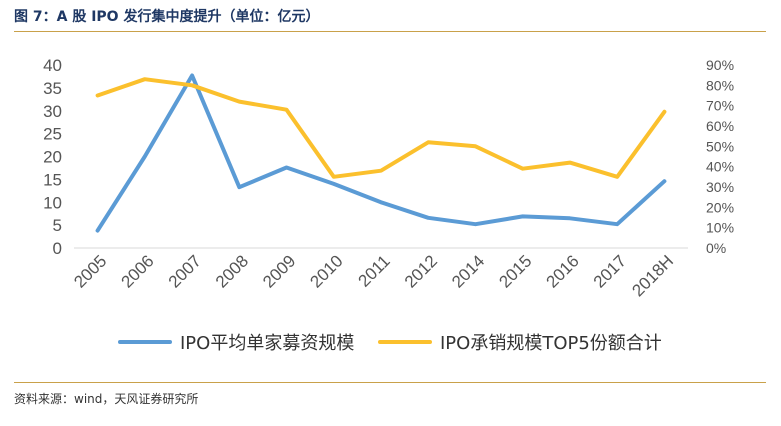  Describe the element at coordinates (326, 271) in the screenshot. I see `x-axis-tick-label: 2010` at that location.